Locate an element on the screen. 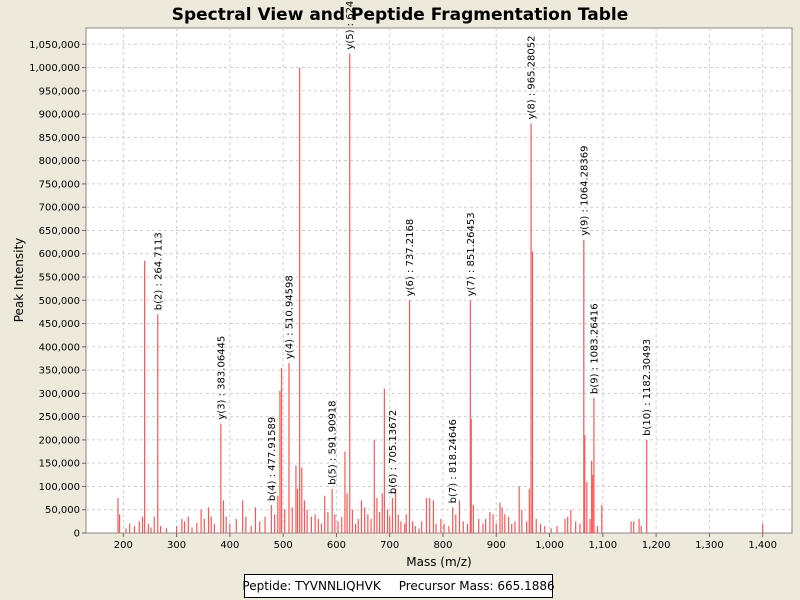 The width and height of the screenshot is (800, 600). y-tick-label: 1,000,000 is located at coordinates (54, 68).